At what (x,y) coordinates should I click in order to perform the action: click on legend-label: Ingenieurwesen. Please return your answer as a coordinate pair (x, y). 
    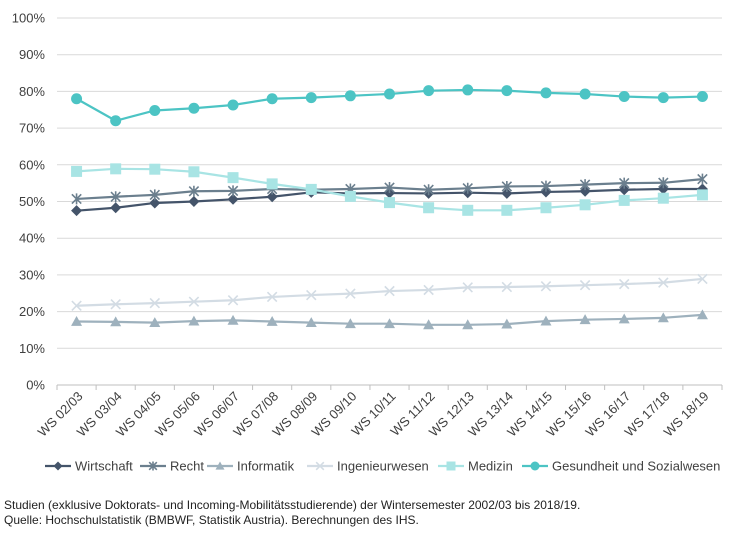
    Looking at the image, I should click on (383, 466).